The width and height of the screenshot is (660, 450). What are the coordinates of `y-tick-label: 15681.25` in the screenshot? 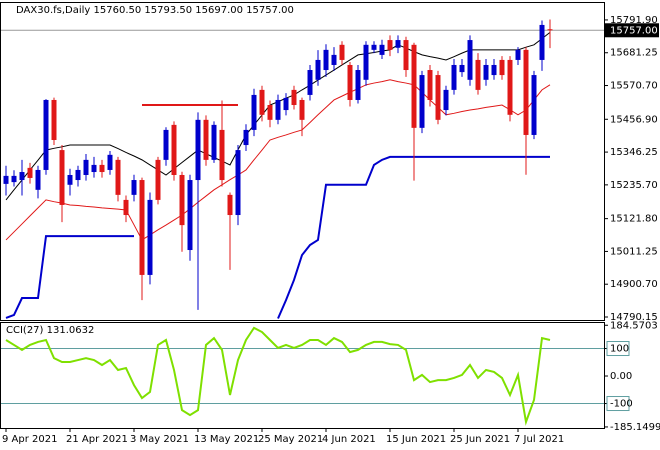 It's located at (634, 53).